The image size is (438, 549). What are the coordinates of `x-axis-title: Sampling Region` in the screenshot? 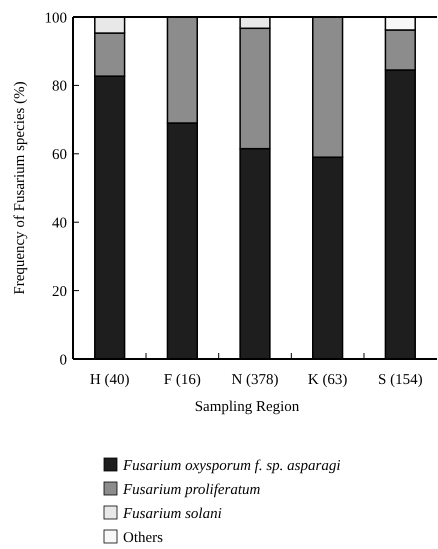 It's located at (247, 407).